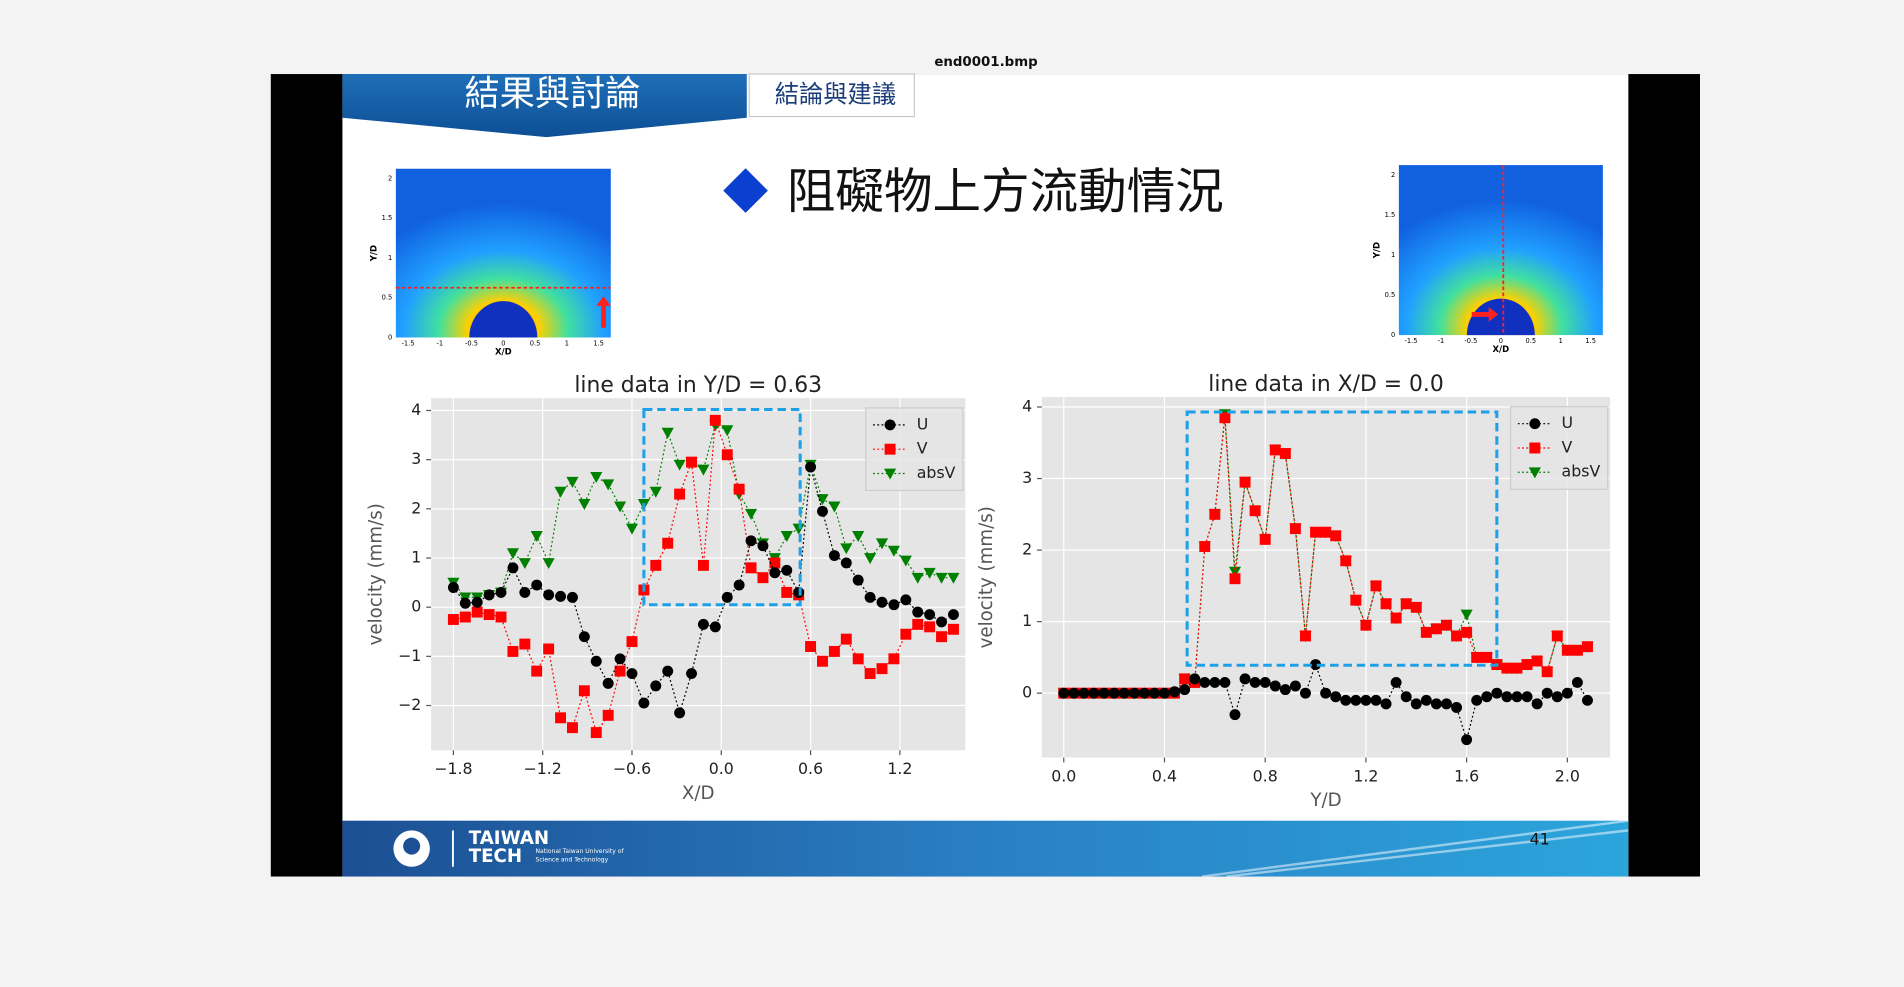 This screenshot has width=1904, height=987. I want to click on thumb-y-tick: 1.5, so click(1390, 215).